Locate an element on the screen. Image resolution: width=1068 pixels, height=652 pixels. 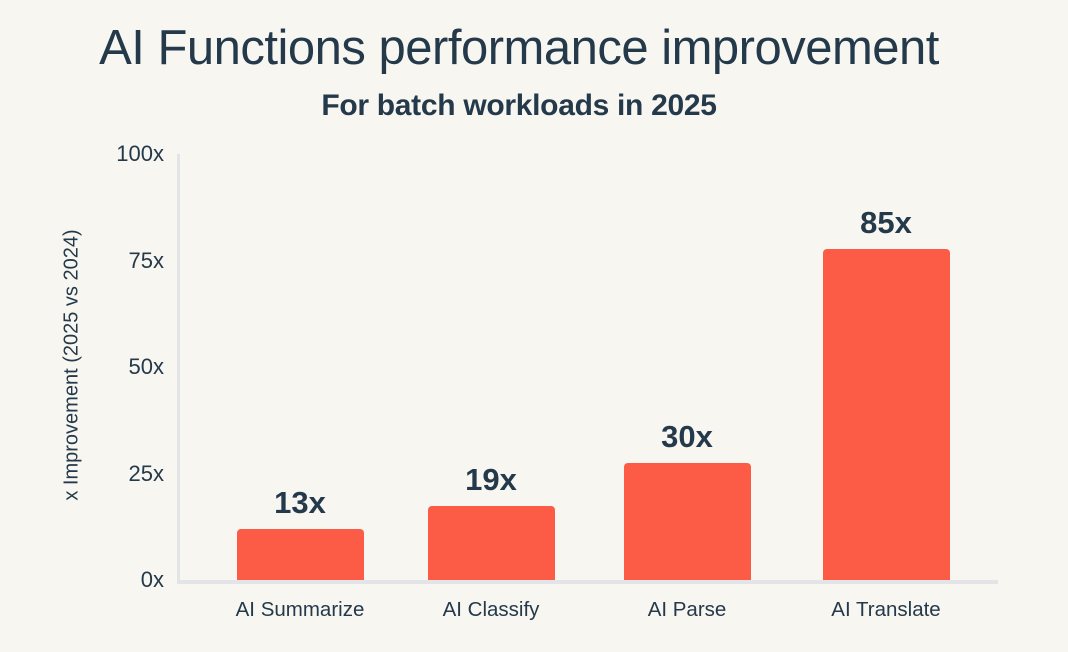
bar-value-label: 19x is located at coordinates (491, 479).